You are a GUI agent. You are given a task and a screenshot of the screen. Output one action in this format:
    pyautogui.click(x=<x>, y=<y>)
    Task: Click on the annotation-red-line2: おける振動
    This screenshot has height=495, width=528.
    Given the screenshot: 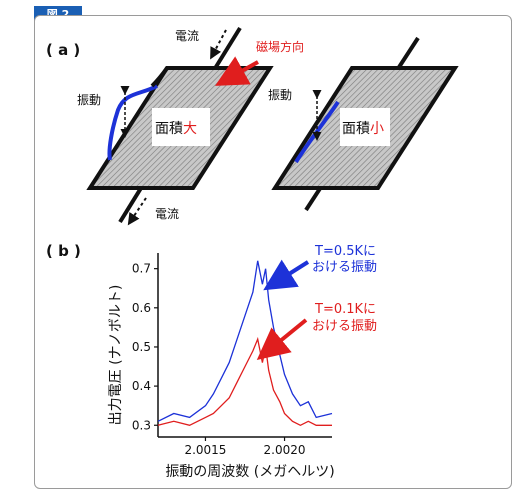 What is the action you would take?
    pyautogui.click(x=344, y=326)
    